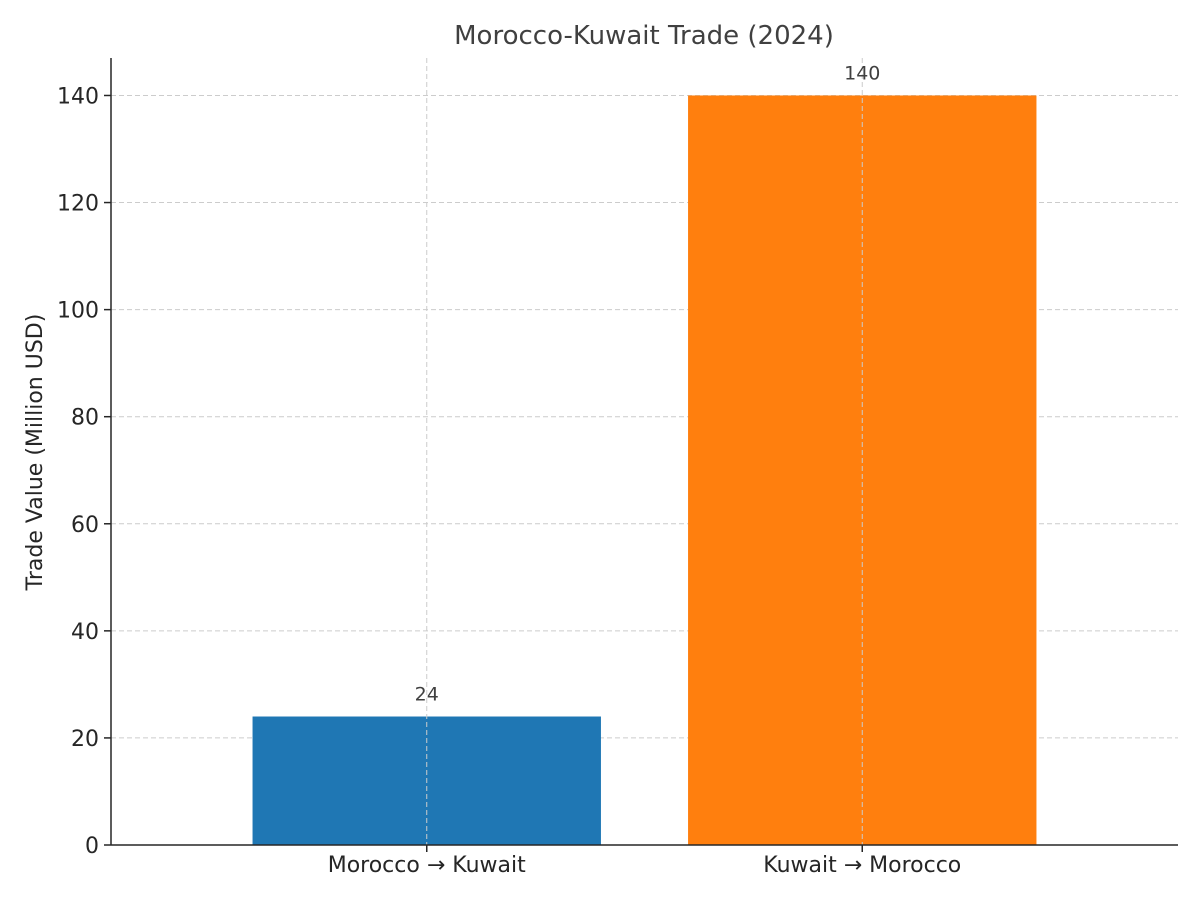 The width and height of the screenshot is (1200, 904). What do you see at coordinates (85, 739) in the screenshot?
I see `y-tick-label: 20` at bounding box center [85, 739].